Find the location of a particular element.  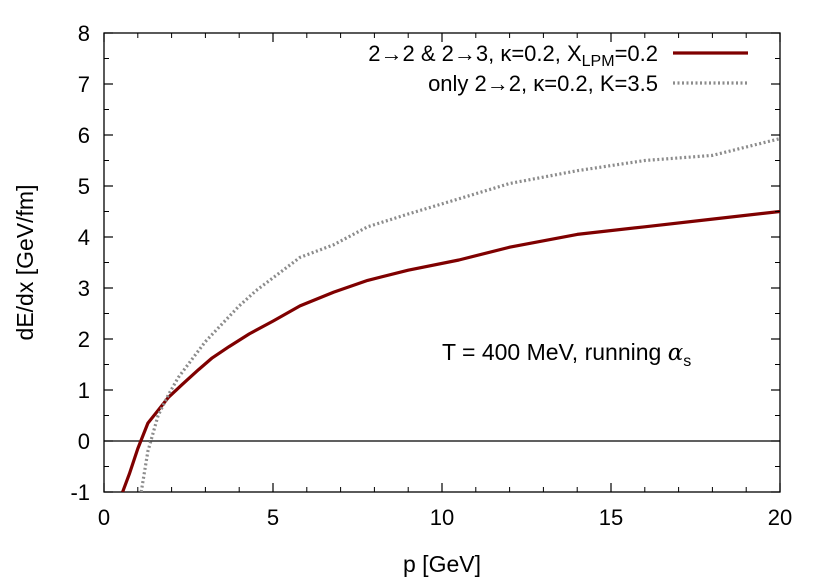

annotation-subscript: s is located at coordinates (687, 361).